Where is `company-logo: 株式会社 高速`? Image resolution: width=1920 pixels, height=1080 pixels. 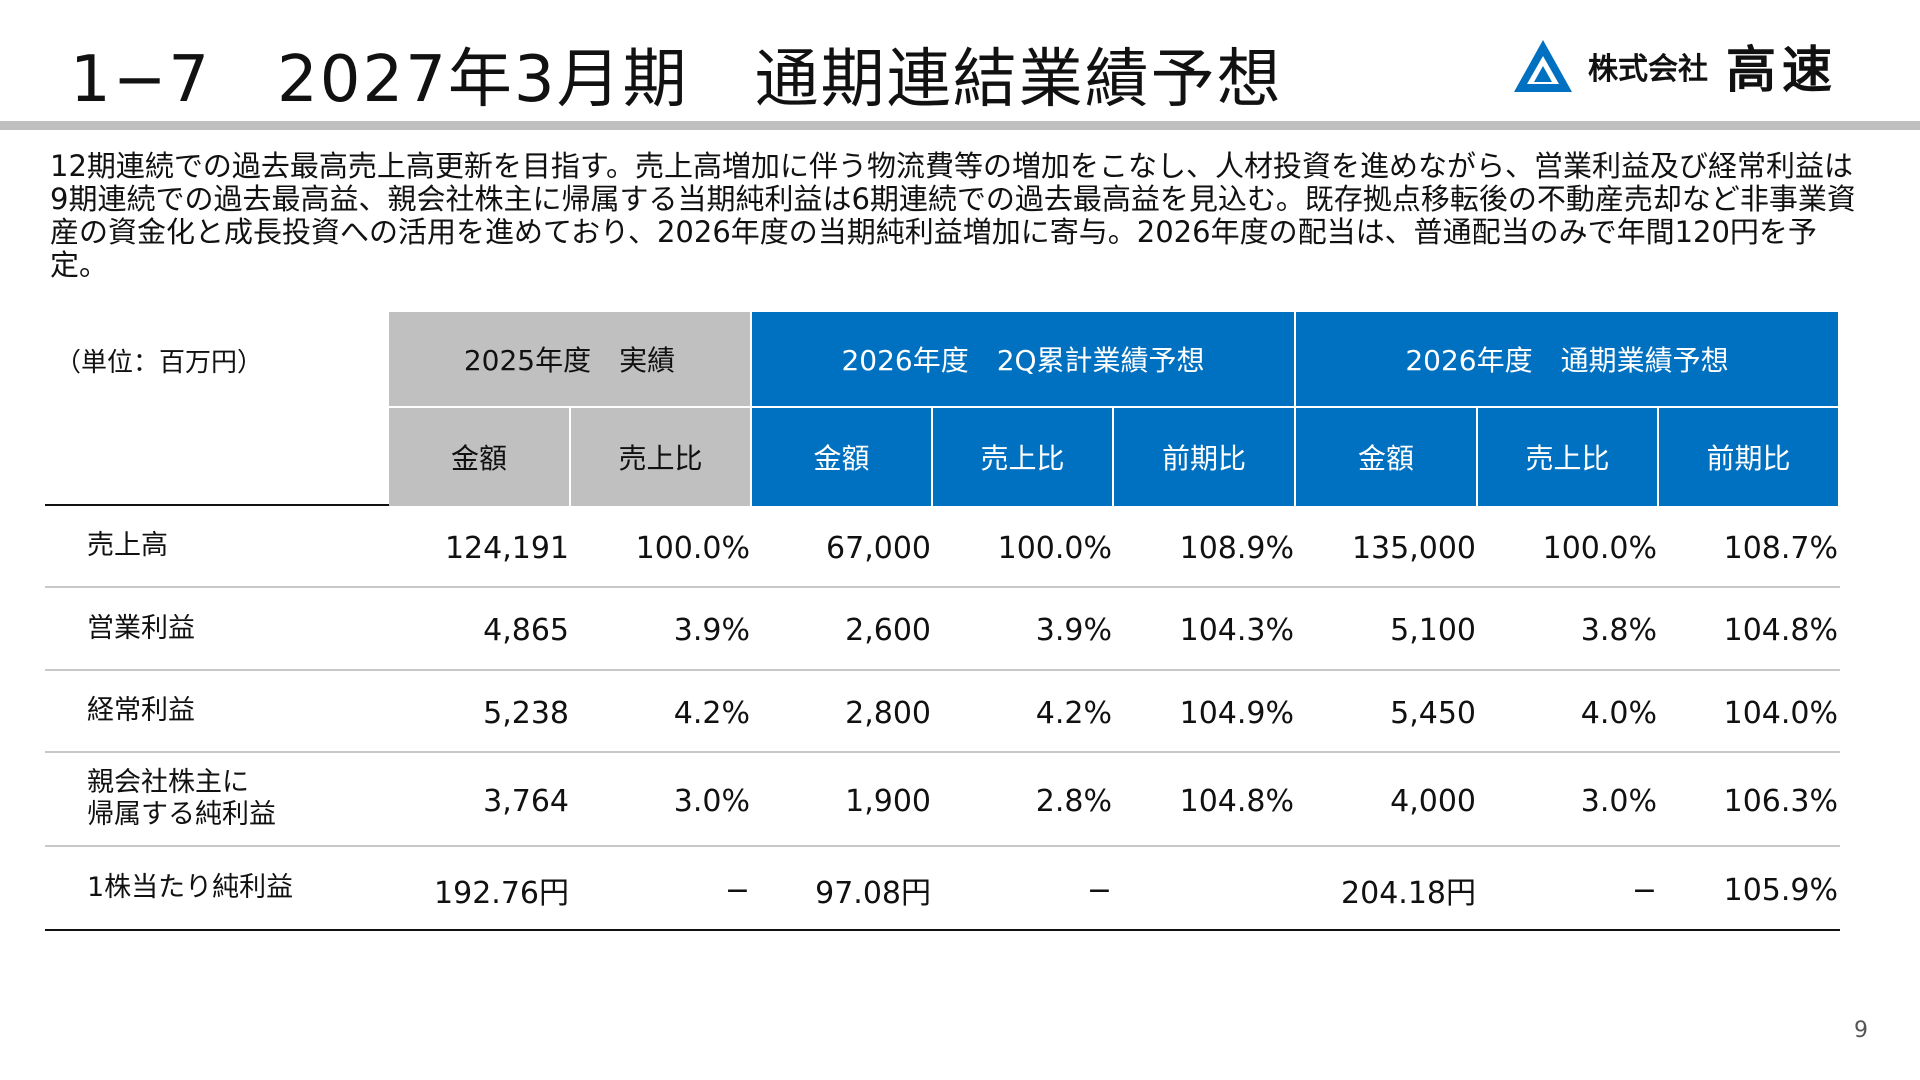 company-logo: 株式会社 高速 is located at coordinates (1675, 66).